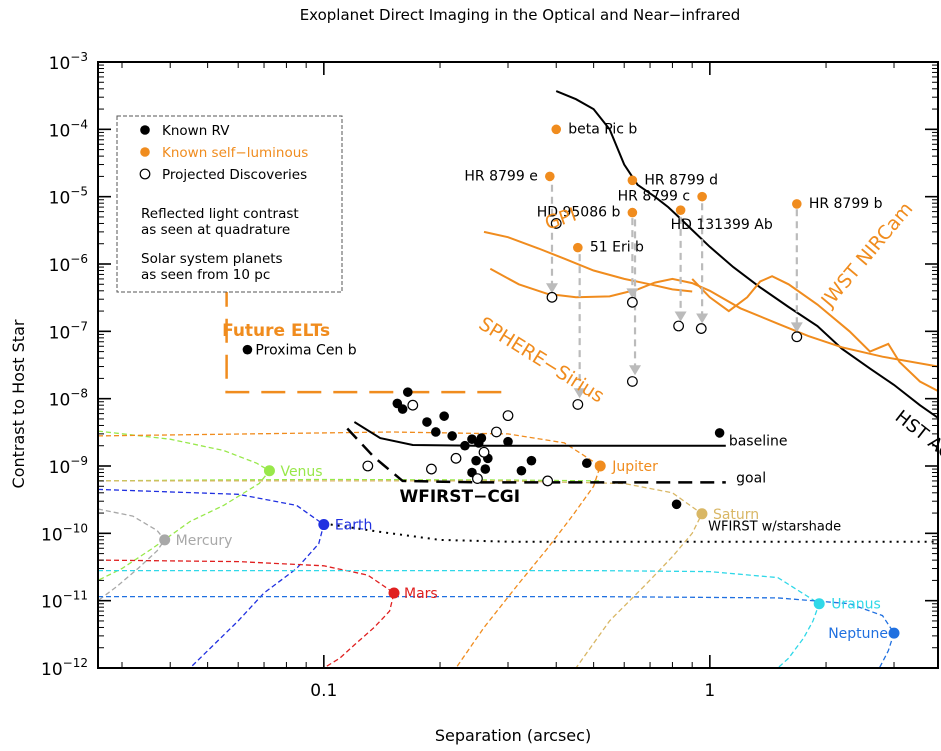 The width and height of the screenshot is (941, 751). I want to click on planet-label: HR 8799 b, so click(846, 204).